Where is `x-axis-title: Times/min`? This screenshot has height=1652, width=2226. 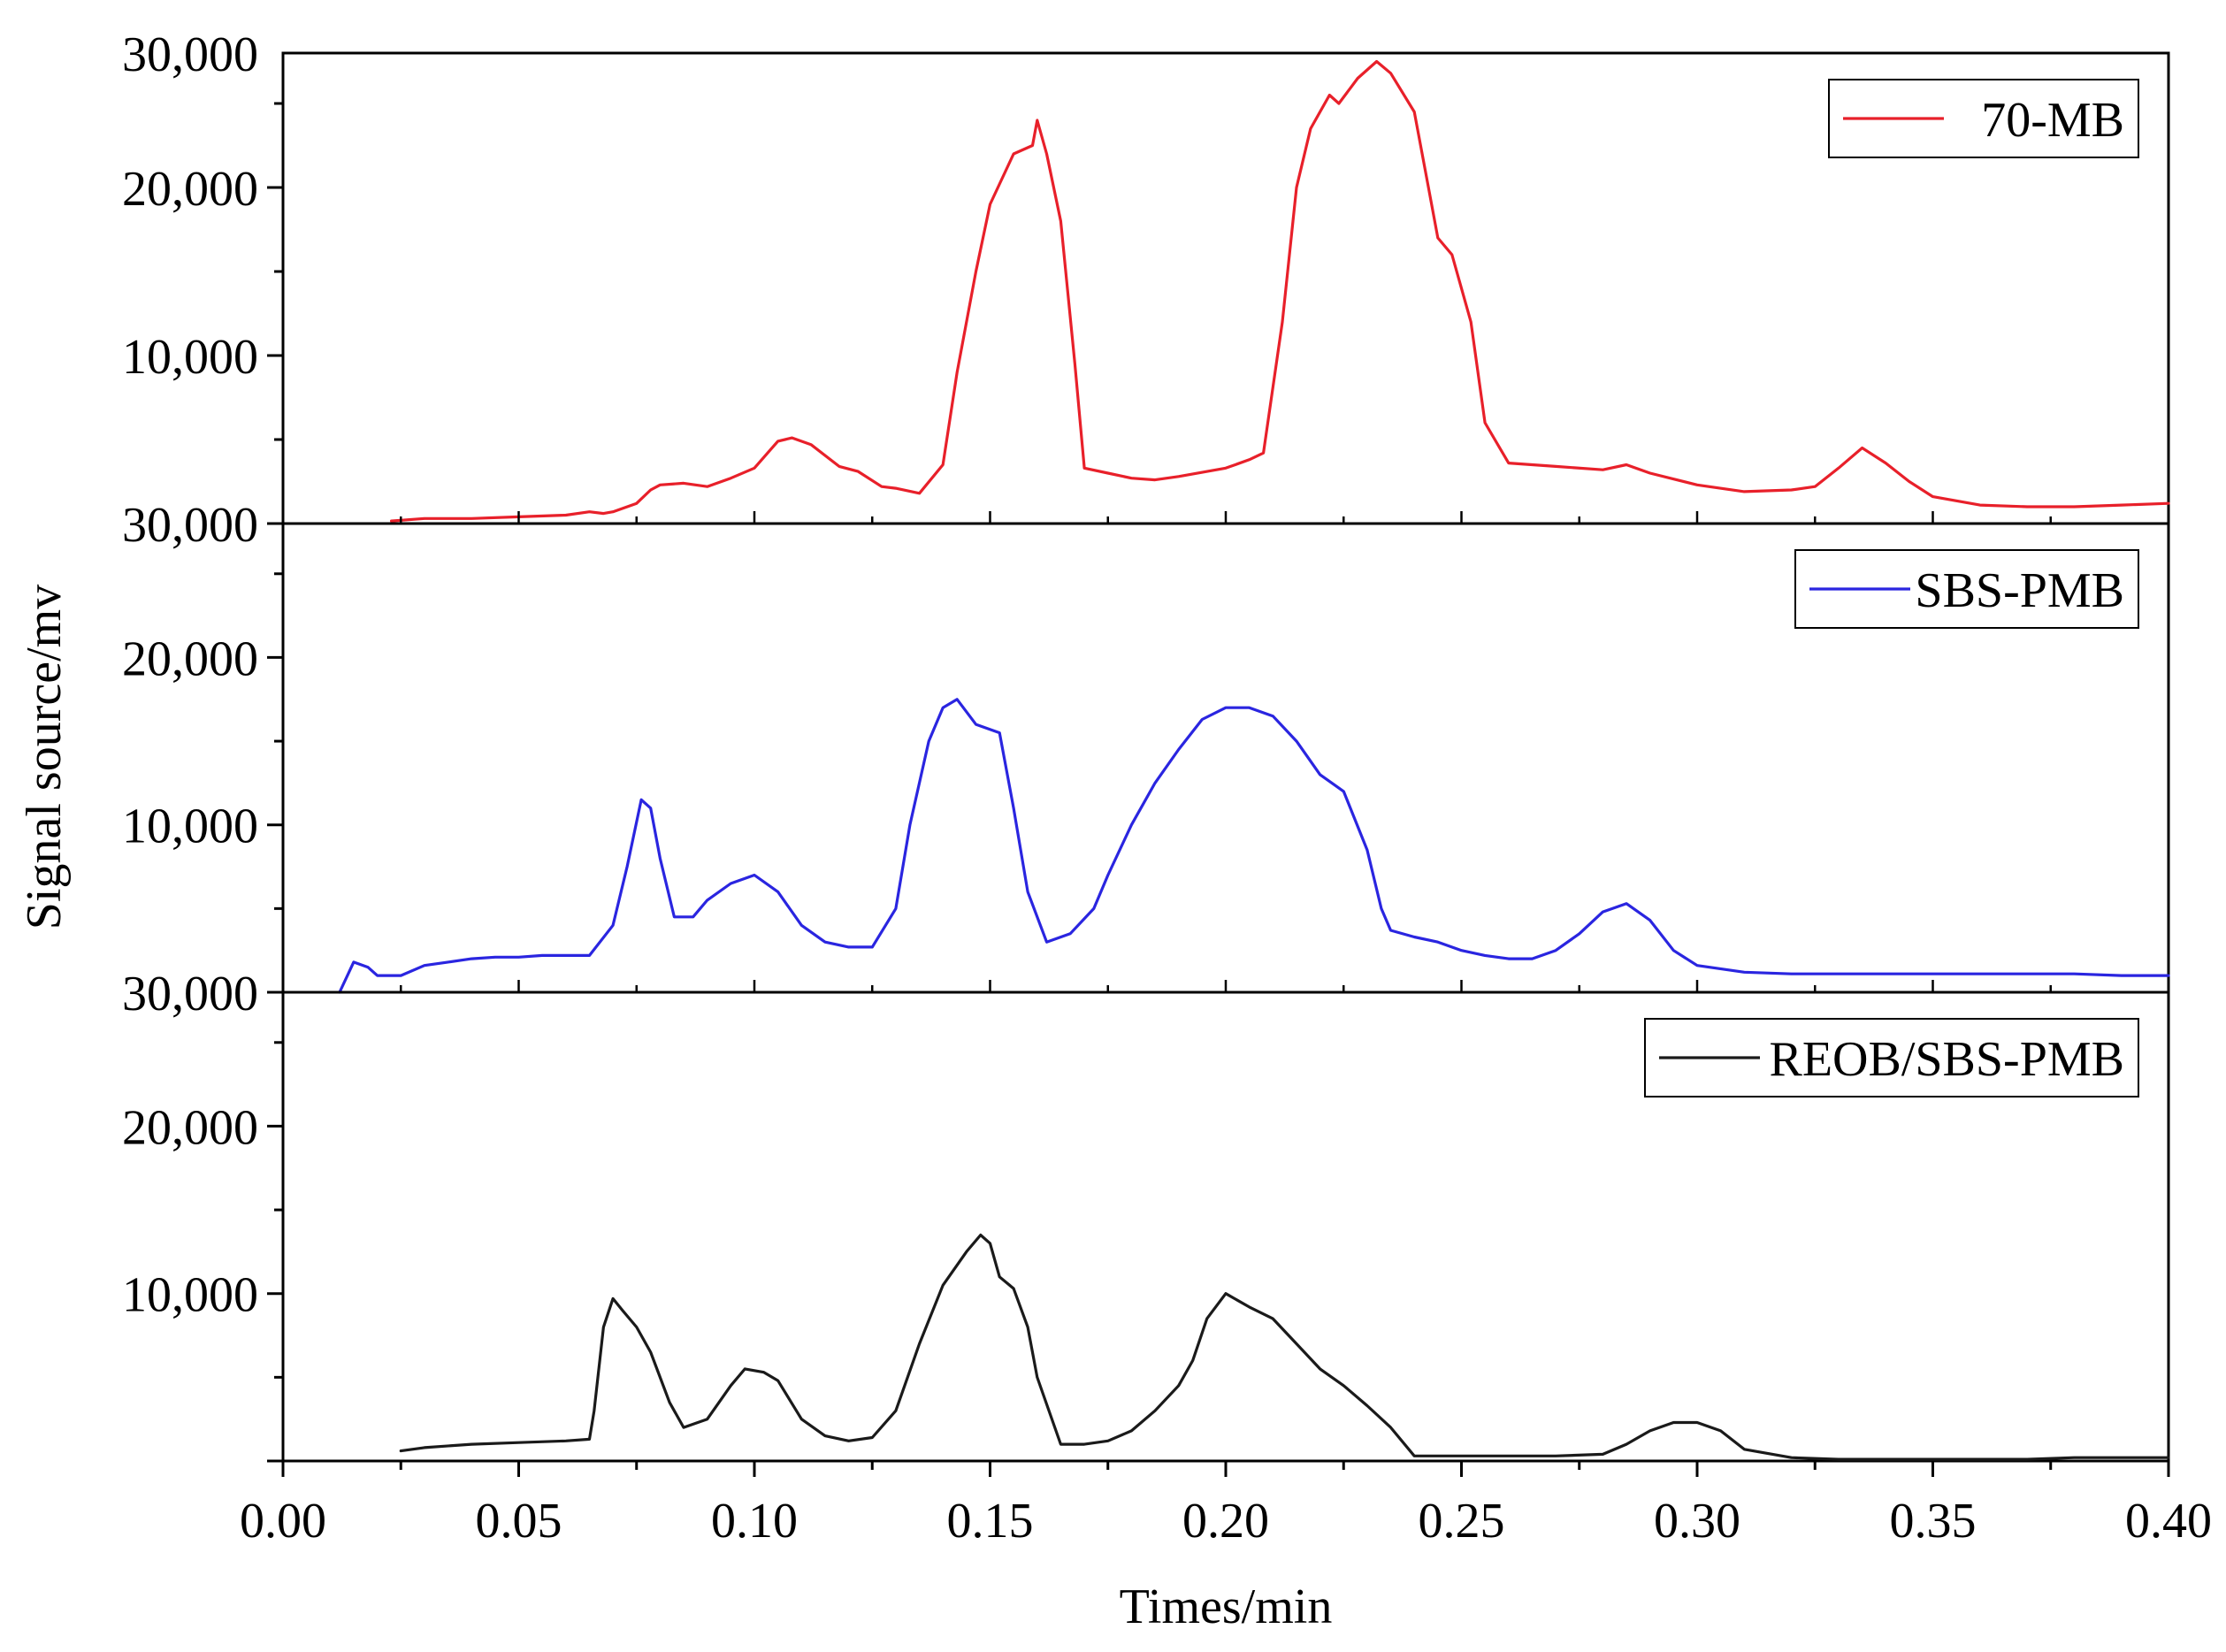
x-axis-title: Times/min is located at coordinates (1226, 1607).